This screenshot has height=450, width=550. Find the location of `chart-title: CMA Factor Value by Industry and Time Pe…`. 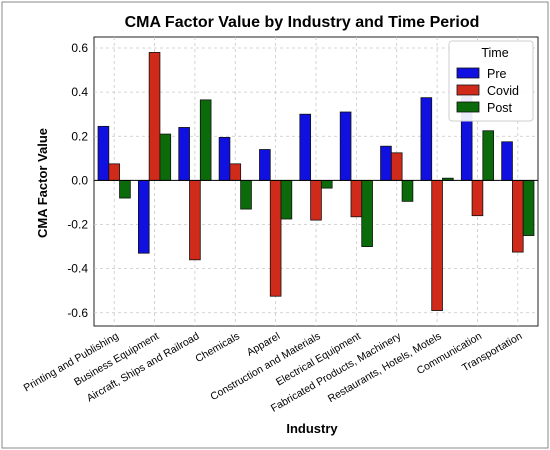

chart-title: CMA Factor Value by Industry and Time Pe… is located at coordinates (302, 22).